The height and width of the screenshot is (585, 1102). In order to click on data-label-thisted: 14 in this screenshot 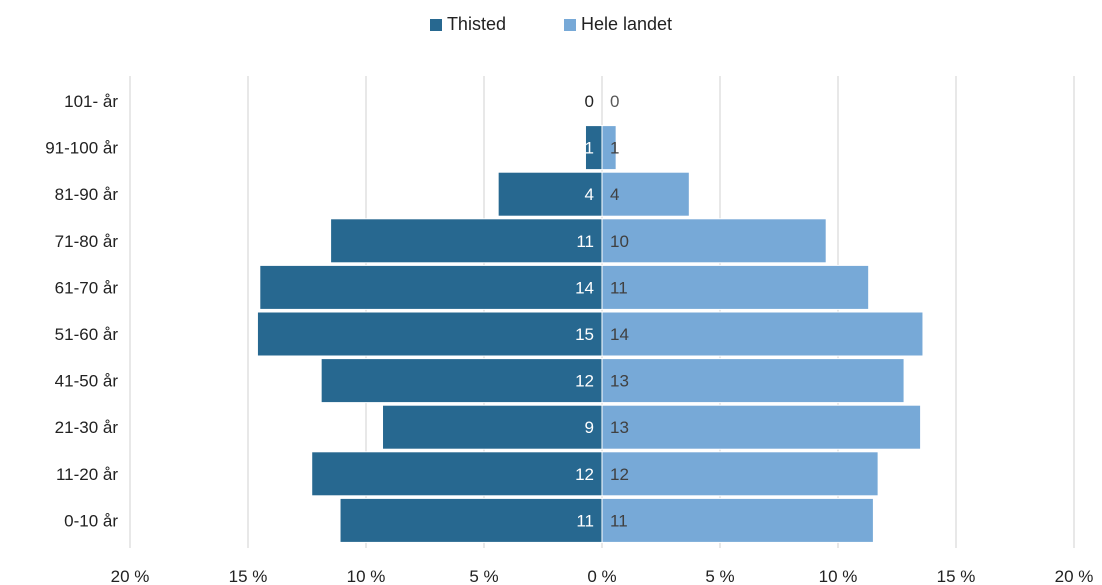, I will do `click(584, 287)`.